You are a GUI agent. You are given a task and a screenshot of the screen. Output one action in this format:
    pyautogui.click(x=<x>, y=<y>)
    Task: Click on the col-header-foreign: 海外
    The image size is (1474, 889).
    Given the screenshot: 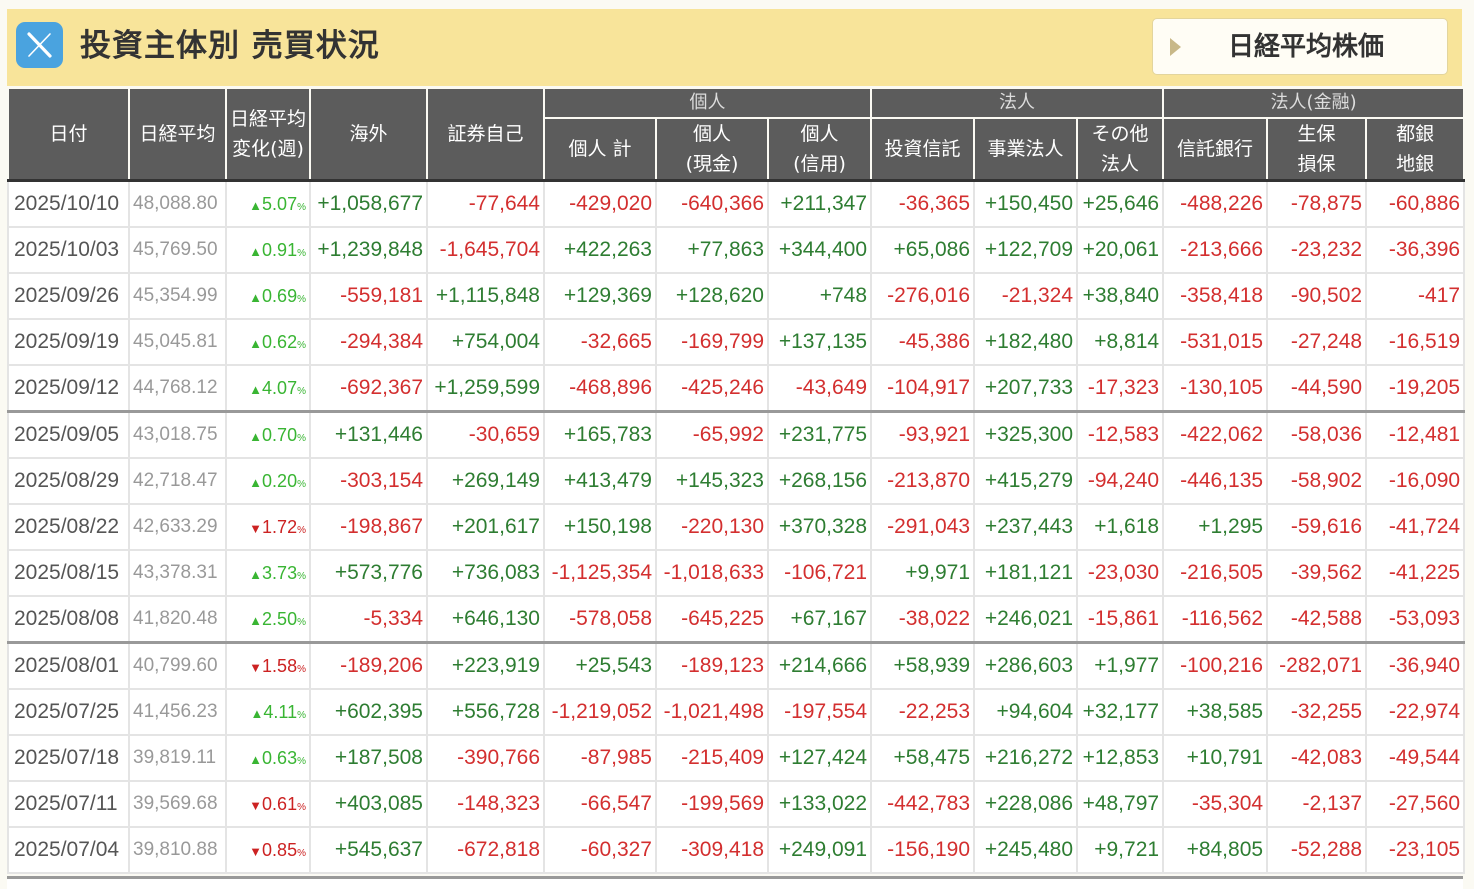 What is the action you would take?
    pyautogui.click(x=368, y=134)
    